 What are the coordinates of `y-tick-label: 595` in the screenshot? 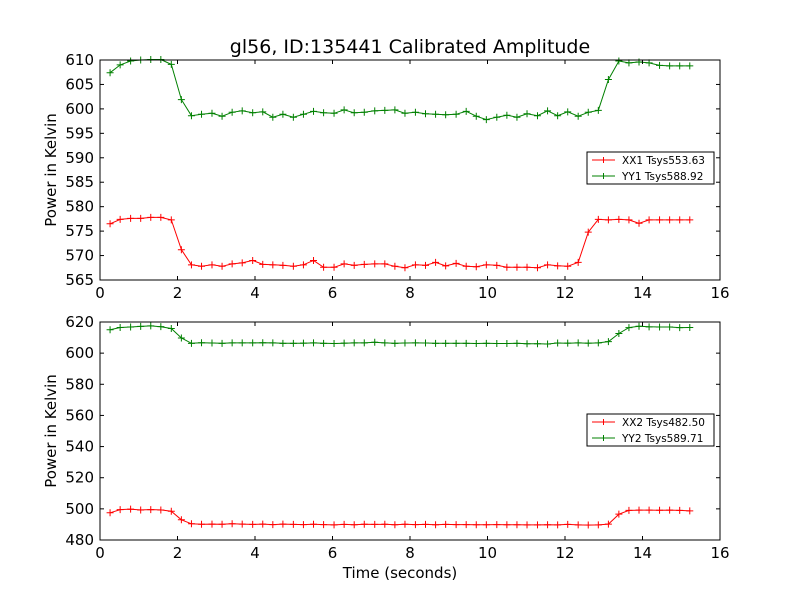 It's located at (79, 133).